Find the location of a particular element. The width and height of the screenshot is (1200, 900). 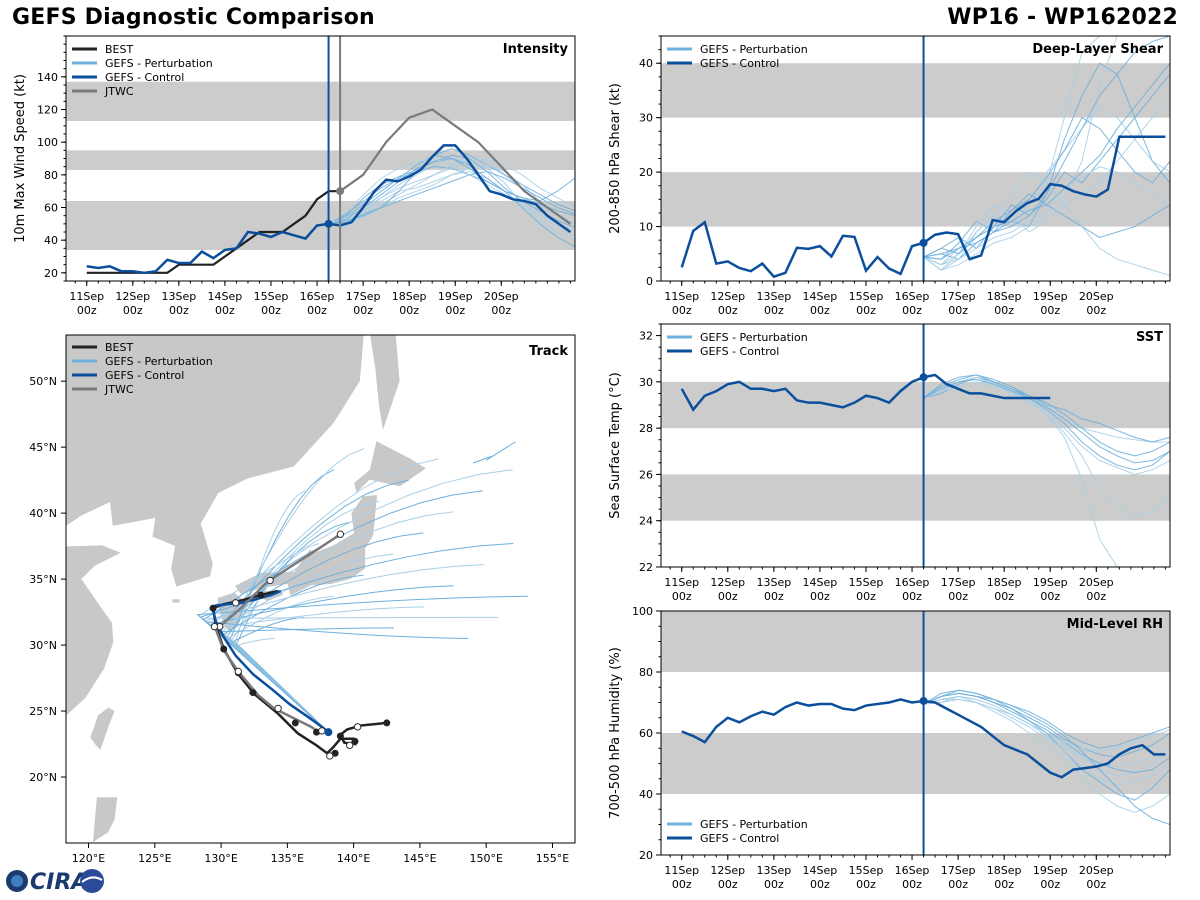

y-axis-label: 200-850 hPa Shear (kt) is located at coordinates (615, 158).